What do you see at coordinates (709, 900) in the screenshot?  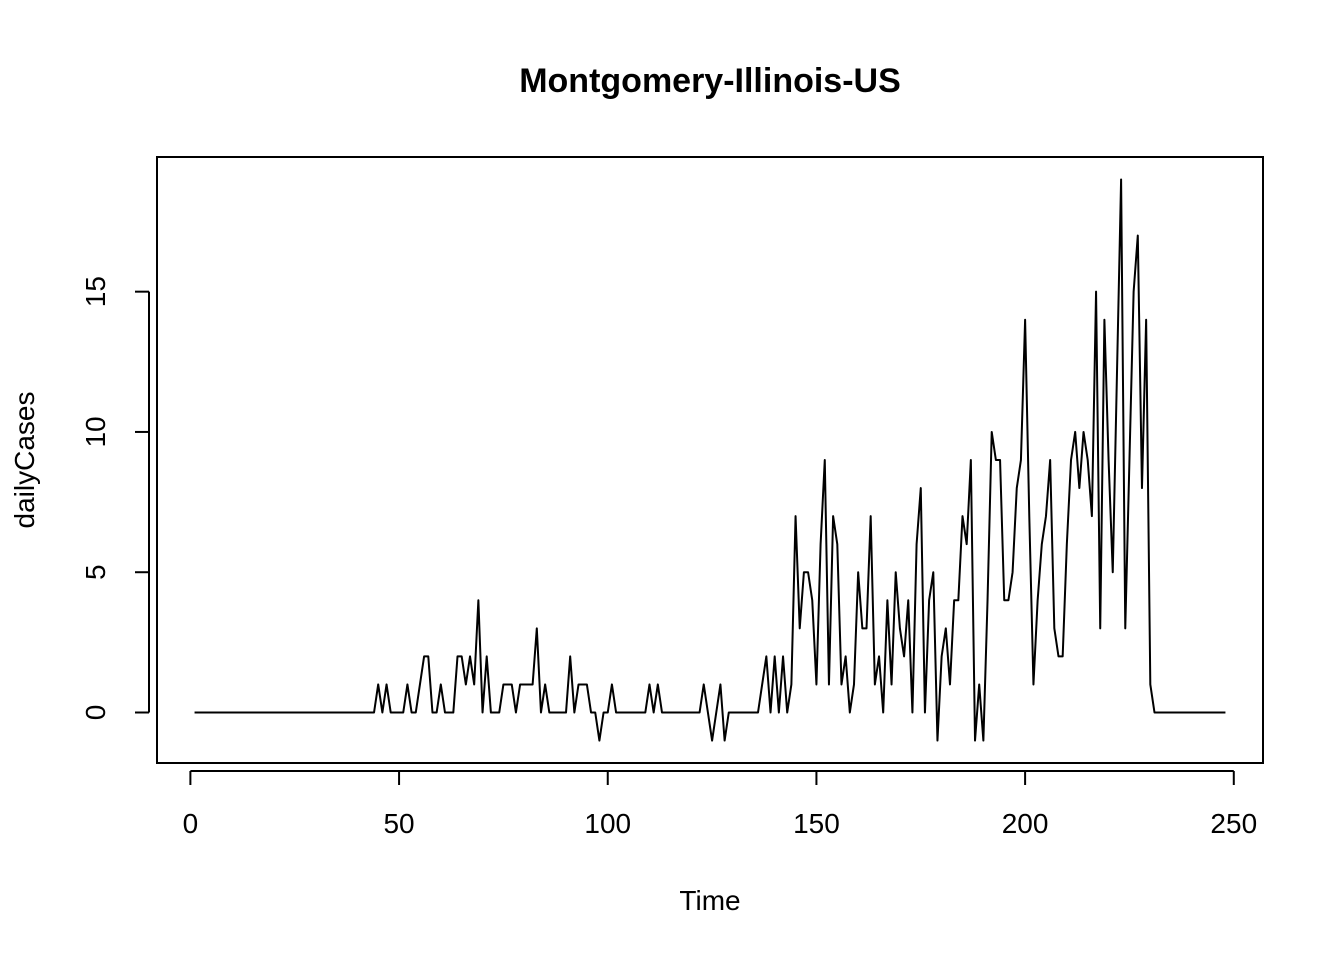 I see `x-axis-label: Time` at bounding box center [709, 900].